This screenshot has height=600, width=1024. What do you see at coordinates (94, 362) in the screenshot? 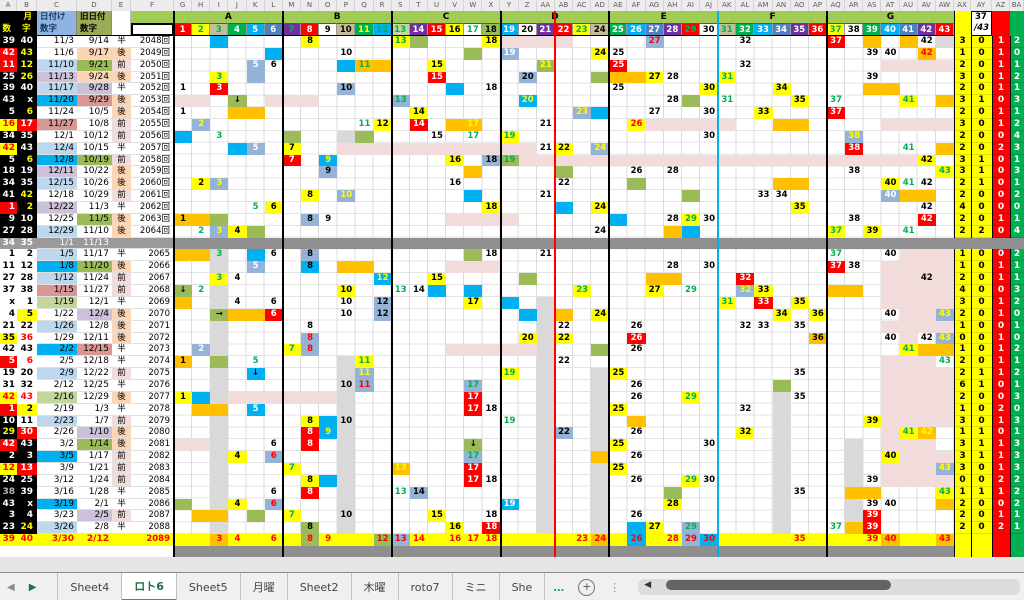
I see `old-date-cell: 12/18` at bounding box center [94, 362].